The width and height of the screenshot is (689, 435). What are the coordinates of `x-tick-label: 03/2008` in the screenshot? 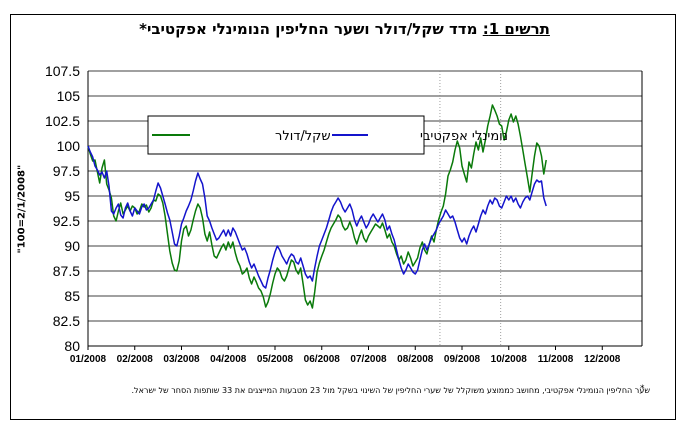 It's located at (181, 359).